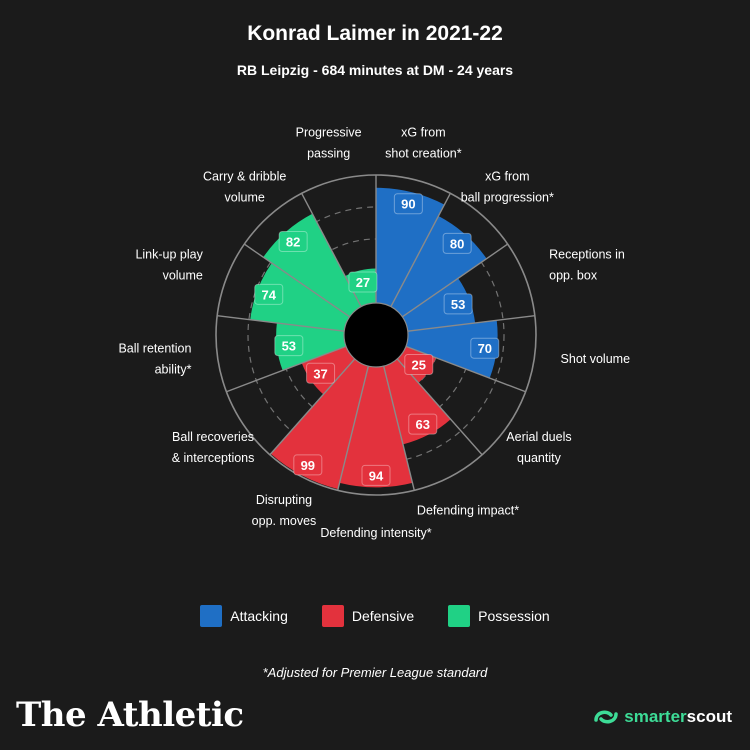  I want to click on brand-smarter: smarter, so click(655, 716).